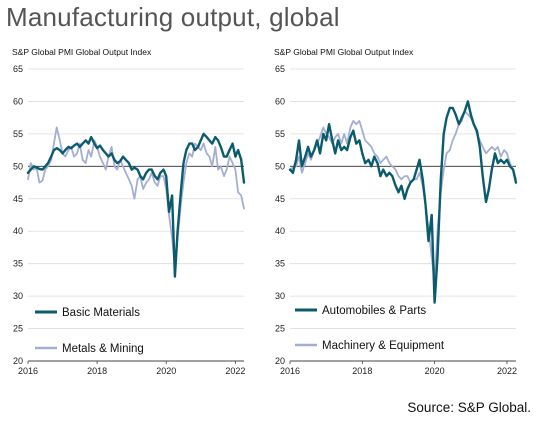 The image size is (539, 427). I want to click on legend-label: Automobiles & Parts, so click(374, 311).